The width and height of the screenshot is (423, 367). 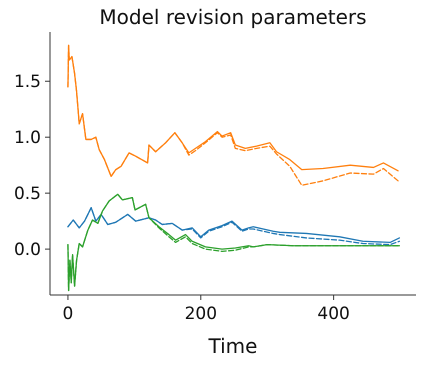 What do you see at coordinates (233, 346) in the screenshot?
I see `x-axis-title: Time` at bounding box center [233, 346].